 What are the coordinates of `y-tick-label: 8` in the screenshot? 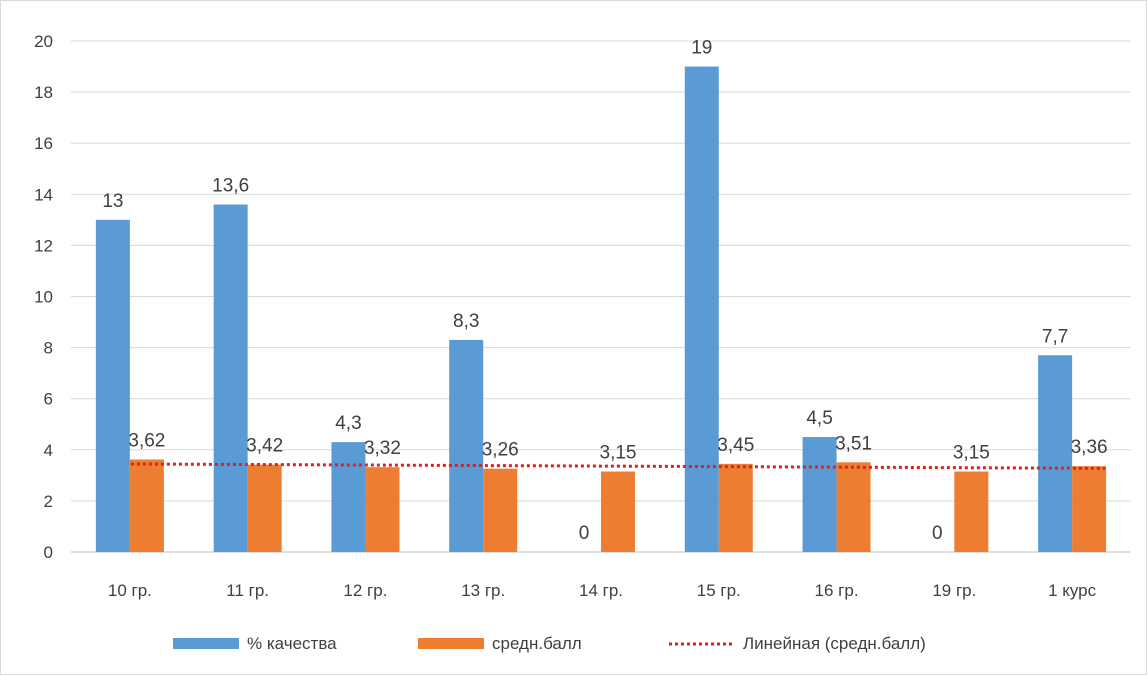 It's located at (48, 348).